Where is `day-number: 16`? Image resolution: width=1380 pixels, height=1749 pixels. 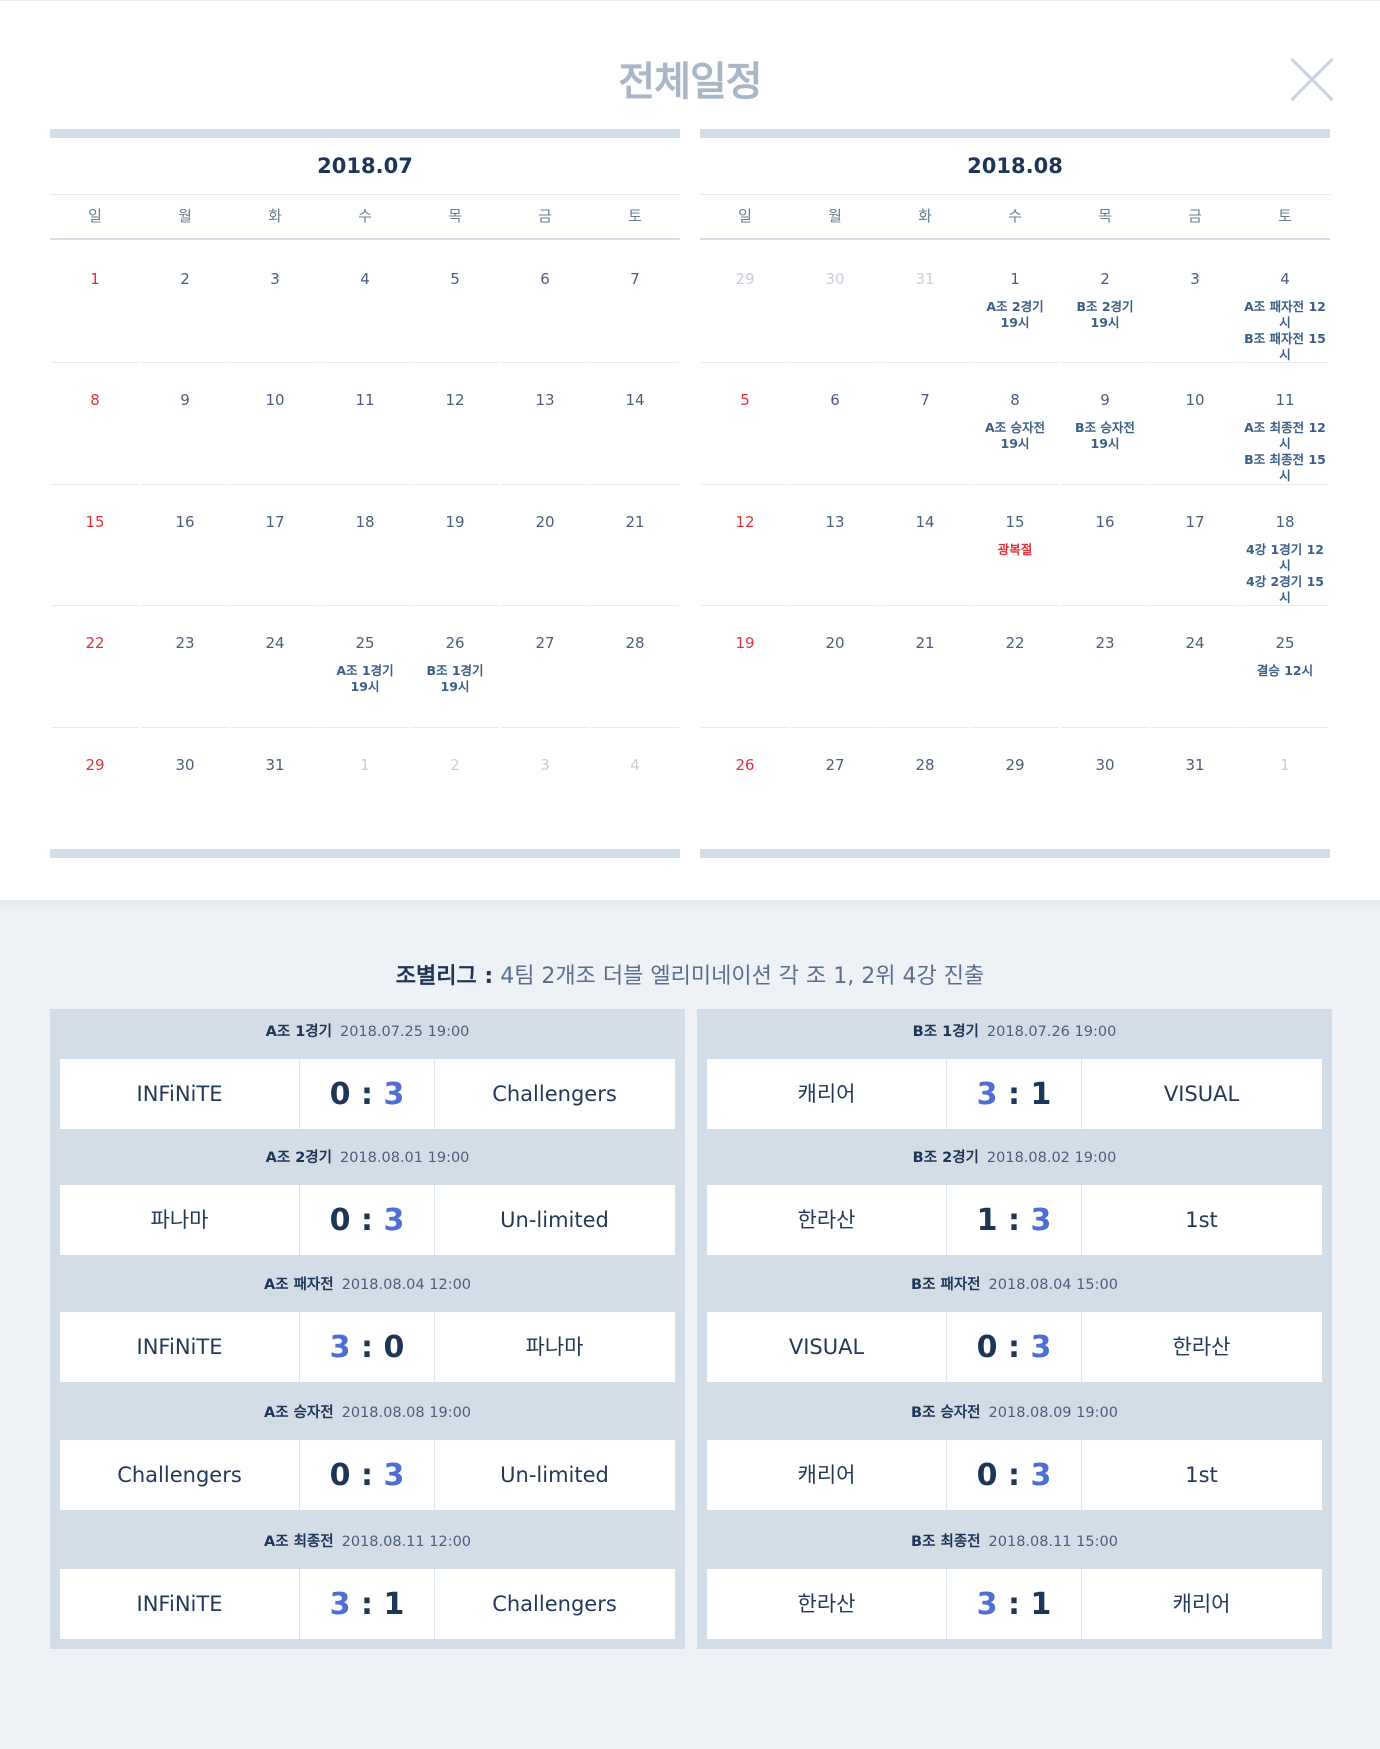 day-number: 16 is located at coordinates (185, 521).